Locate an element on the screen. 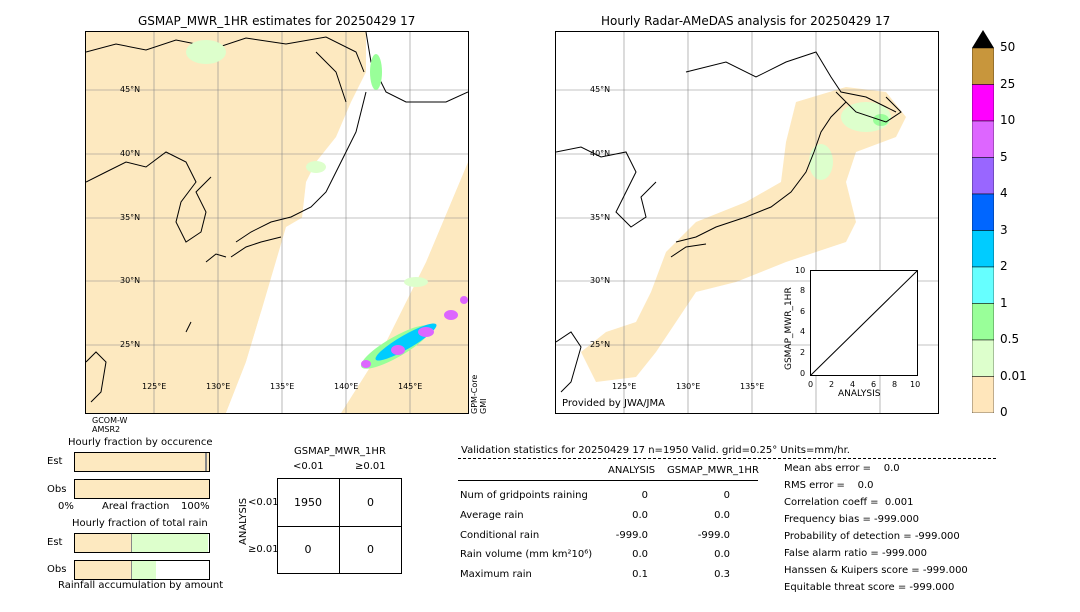 The height and width of the screenshot is (612, 1080). validation-header-rule is located at coordinates (727, 458).